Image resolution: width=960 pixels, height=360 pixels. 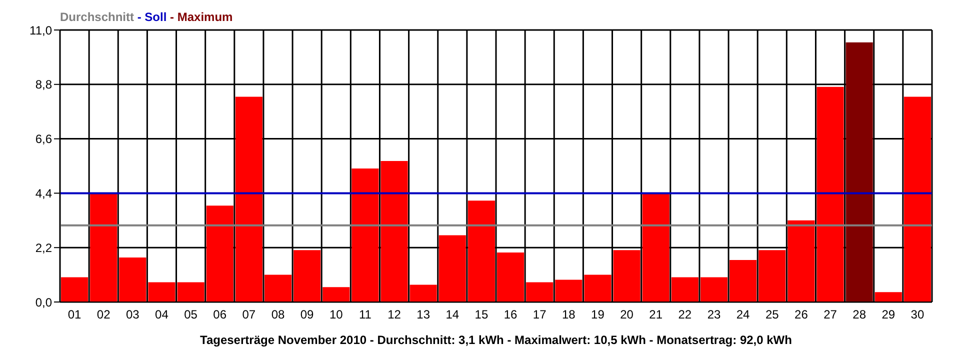 I want to click on chart-title: Durchschnitt - Soll - Maximum, so click(x=146, y=17).